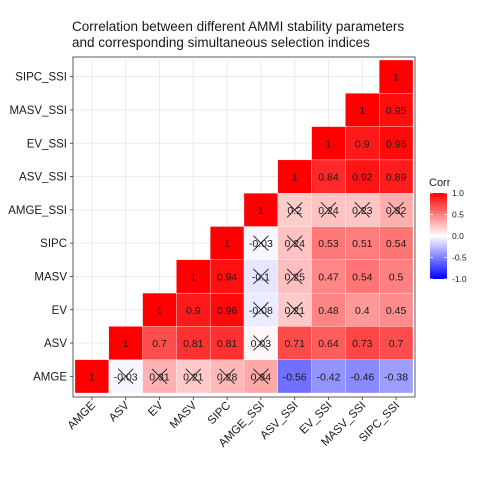 The height and width of the screenshot is (480, 480). Describe the element at coordinates (53, 244) in the screenshot. I see `y-tick-label: SIPC` at that location.